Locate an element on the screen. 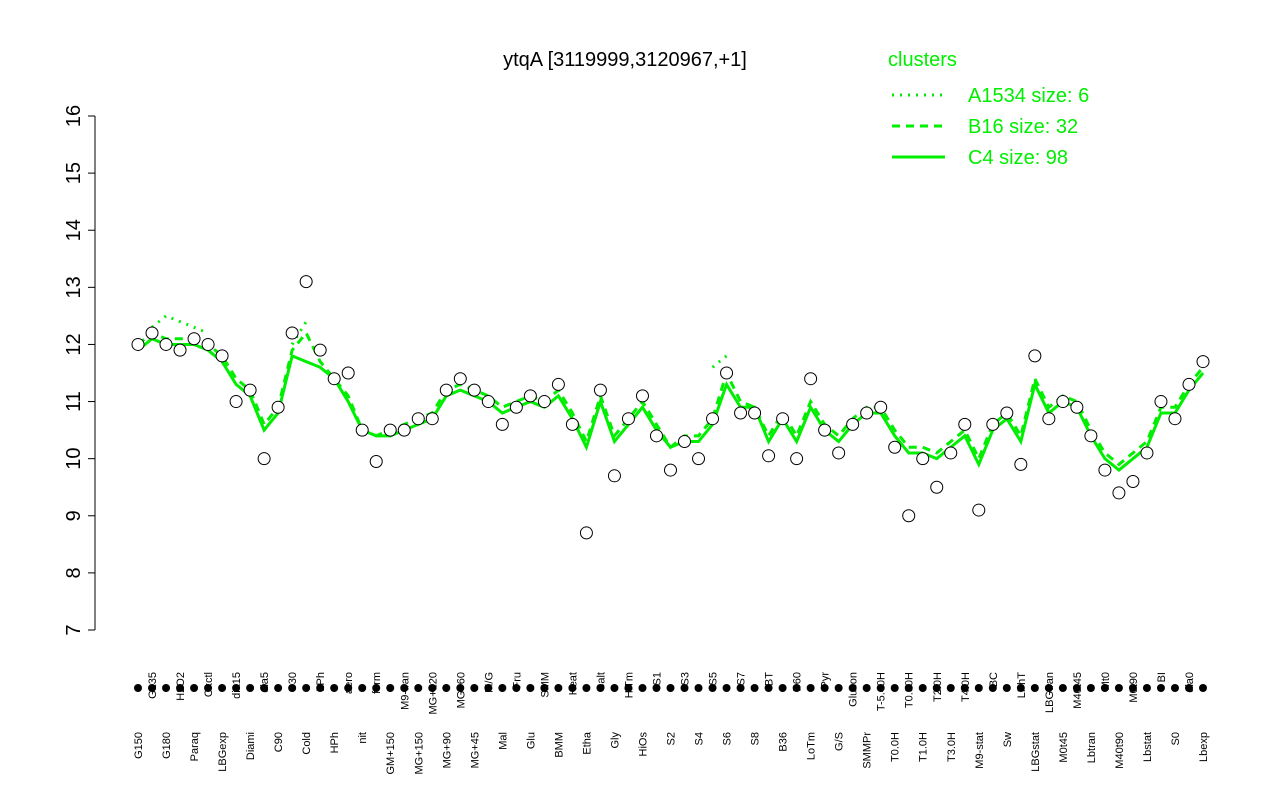  x-tick-label: H2O2 is located at coordinates (181, 686).